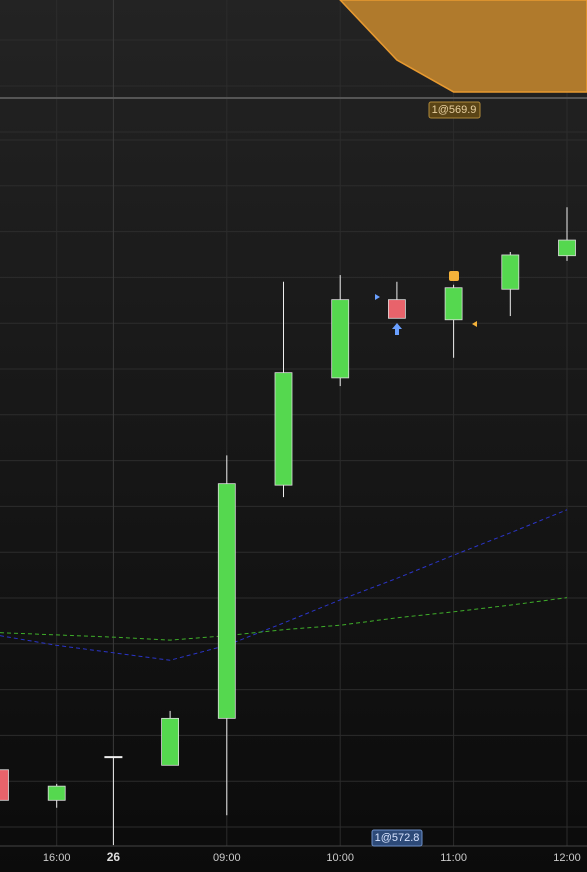 This screenshot has height=872, width=587. I want to click on x-tick-label: 11:00, so click(453, 858).